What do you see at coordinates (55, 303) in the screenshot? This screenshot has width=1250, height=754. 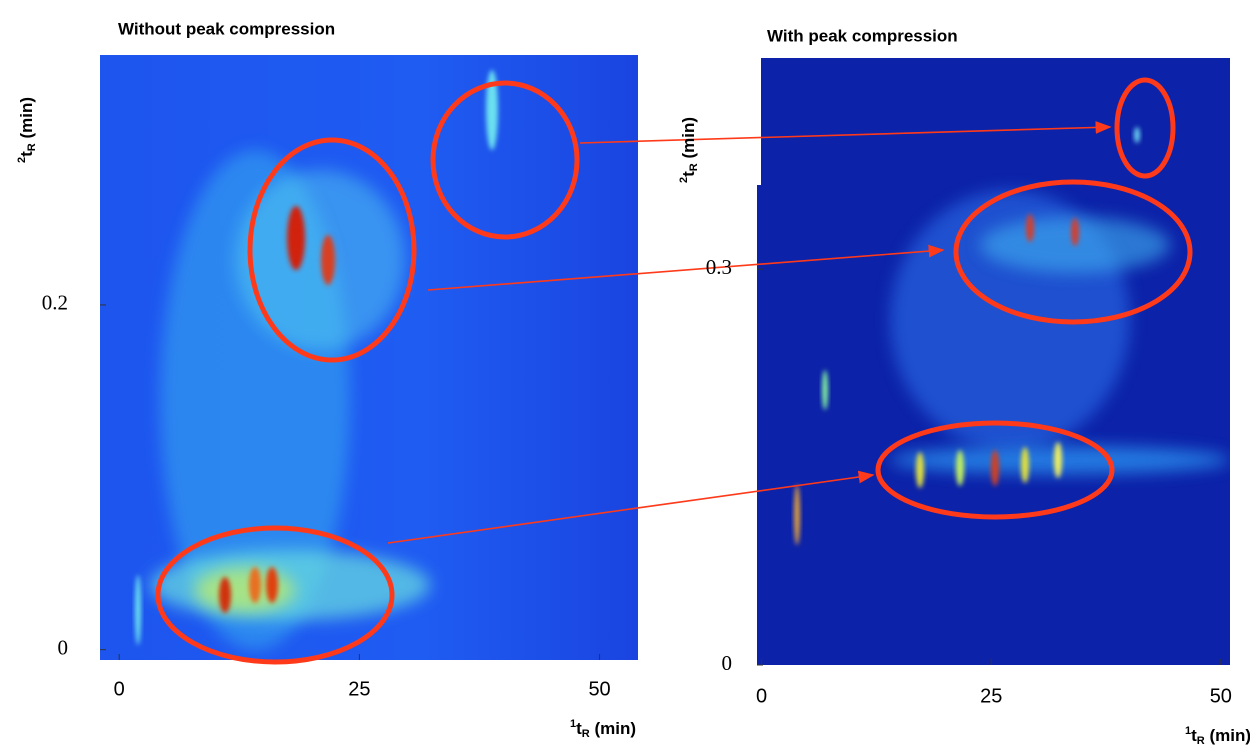 I see `y-tick-label: 0.2` at bounding box center [55, 303].